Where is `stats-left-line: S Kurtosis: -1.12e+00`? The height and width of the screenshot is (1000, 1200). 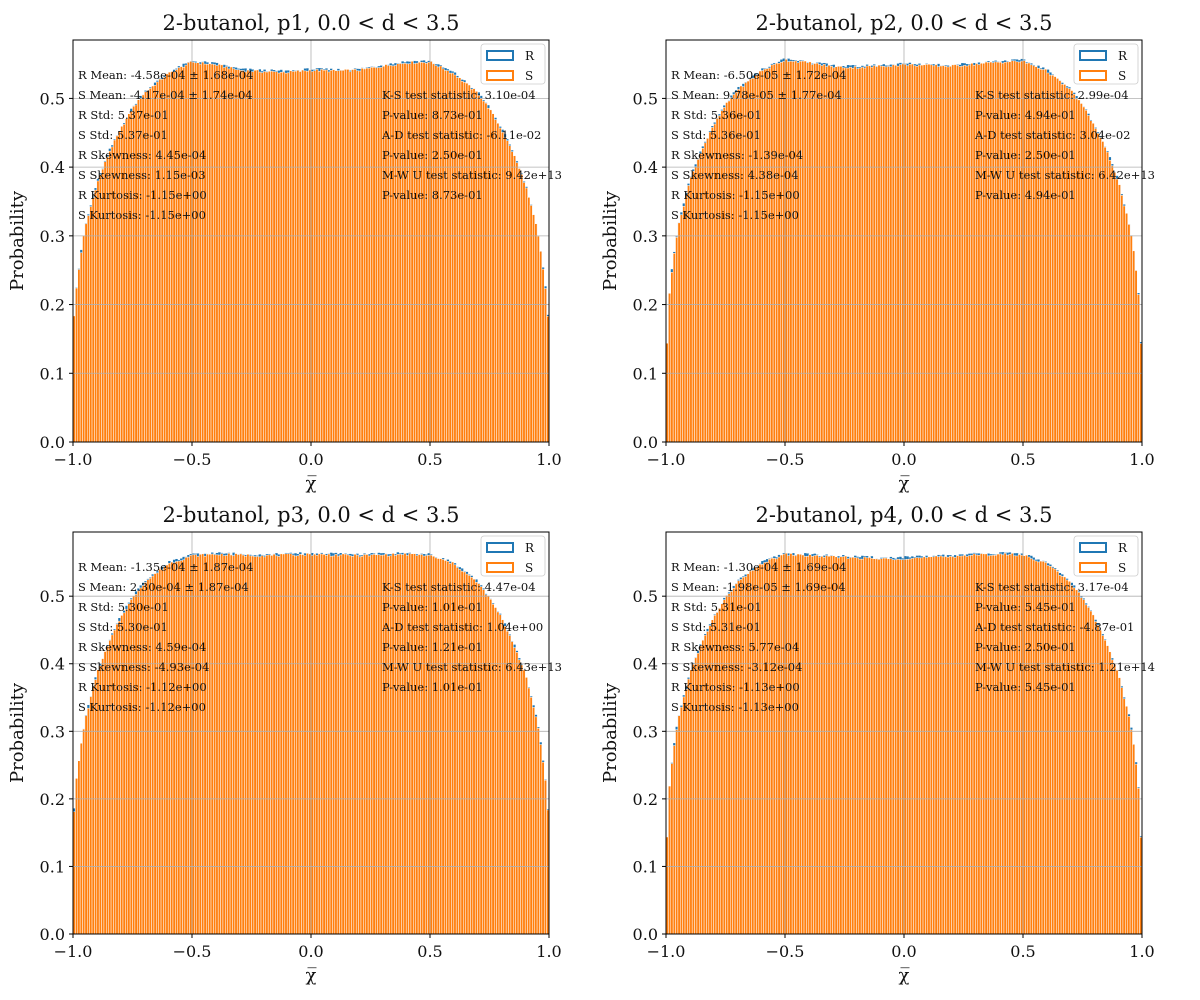
stats-left-line: S Kurtosis: -1.12e+00 is located at coordinates (142, 707).